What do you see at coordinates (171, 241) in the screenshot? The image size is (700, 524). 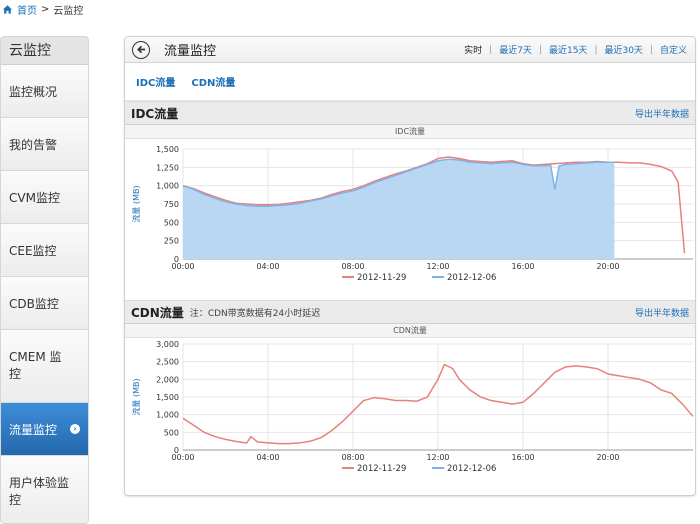 I see `y-tick-label: 250` at bounding box center [171, 241].